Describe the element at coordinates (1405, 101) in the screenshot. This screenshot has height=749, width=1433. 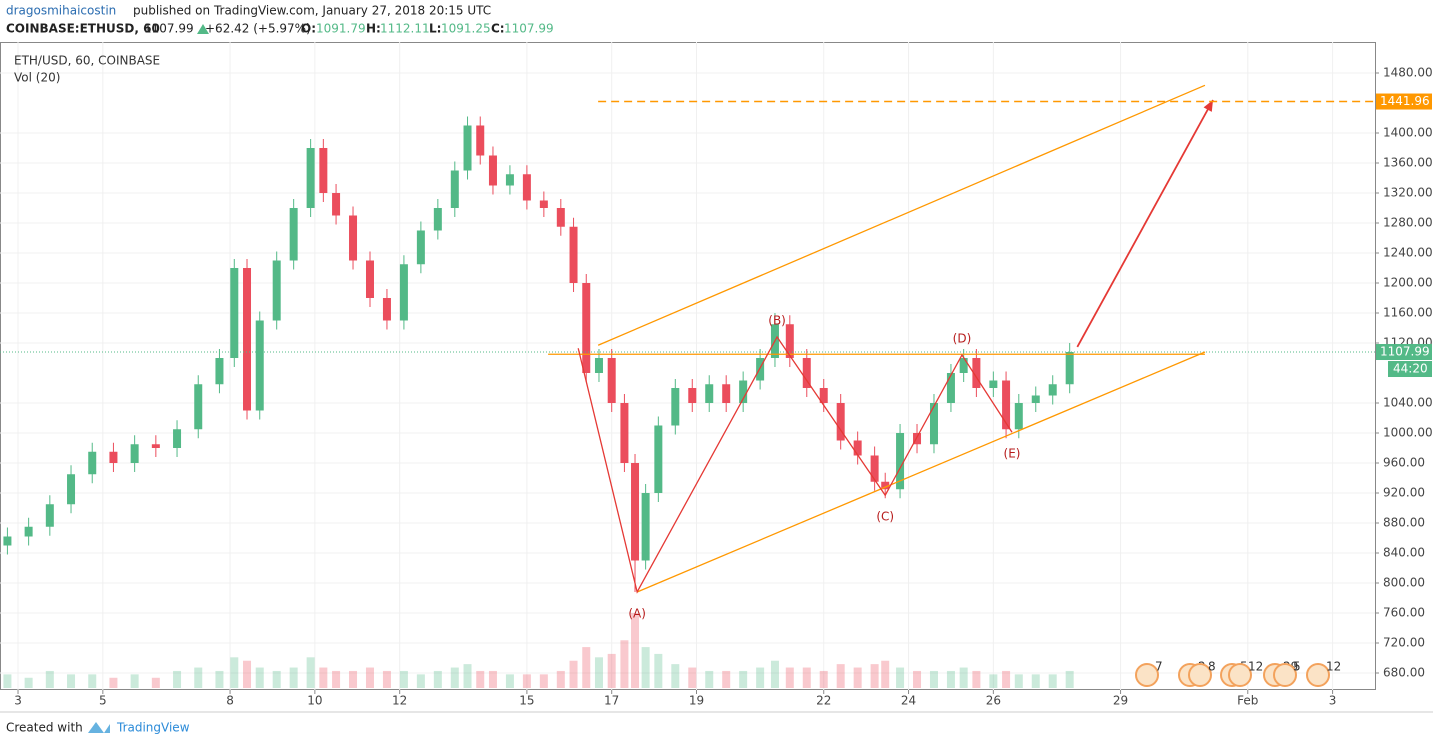
I see `target-tag-label: 1441.96` at that location.